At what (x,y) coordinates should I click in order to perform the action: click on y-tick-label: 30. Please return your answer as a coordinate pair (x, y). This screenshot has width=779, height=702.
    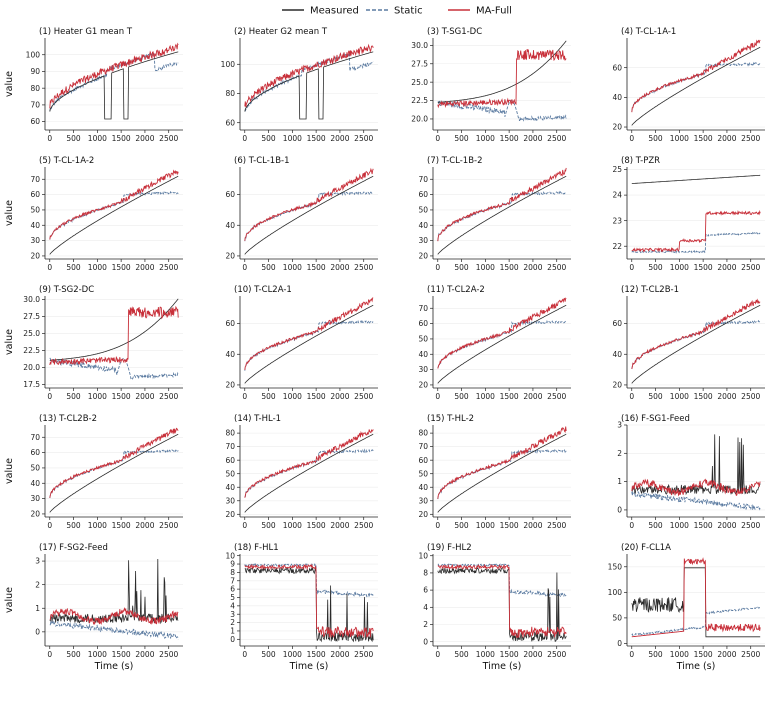
    Looking at the image, I should click on (423, 369).